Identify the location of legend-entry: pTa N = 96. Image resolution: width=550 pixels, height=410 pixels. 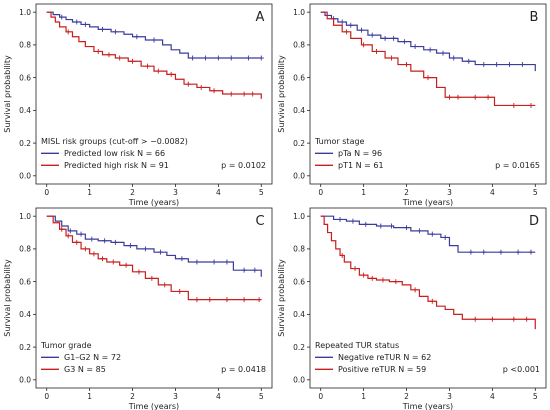
(360, 153).